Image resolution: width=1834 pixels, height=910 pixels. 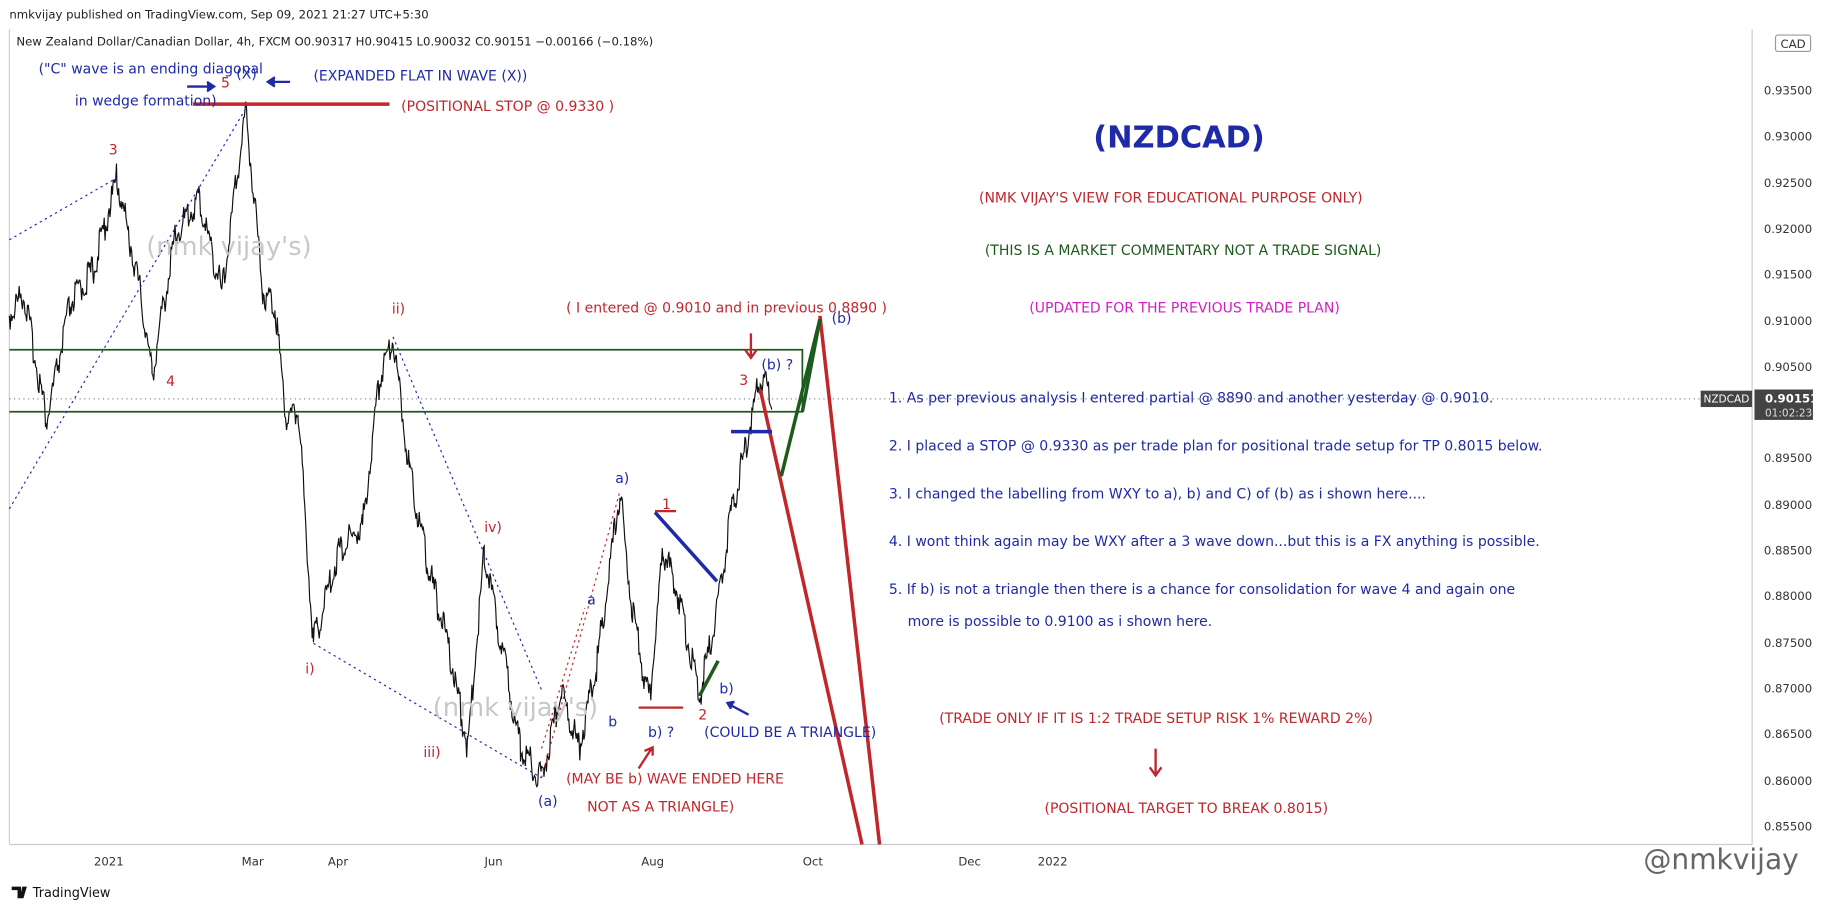 What do you see at coordinates (900, 555) in the screenshot?
I see `arrows` at bounding box center [900, 555].